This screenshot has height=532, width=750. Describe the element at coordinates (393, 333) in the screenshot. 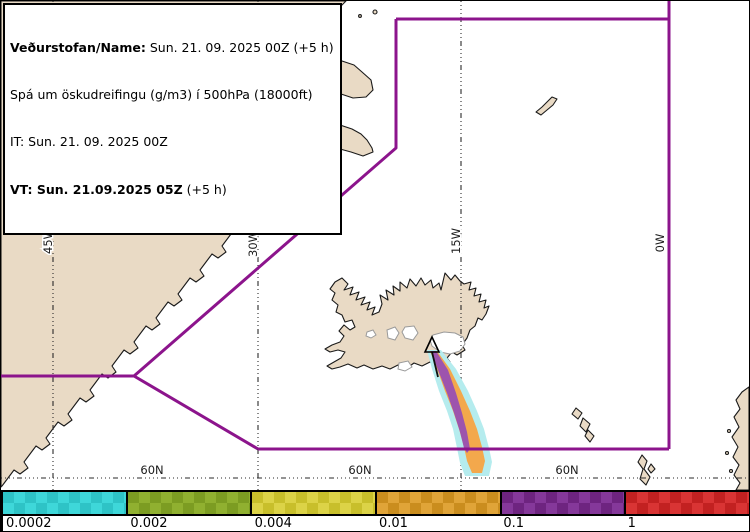

I see `glacier-langjokull` at that location.